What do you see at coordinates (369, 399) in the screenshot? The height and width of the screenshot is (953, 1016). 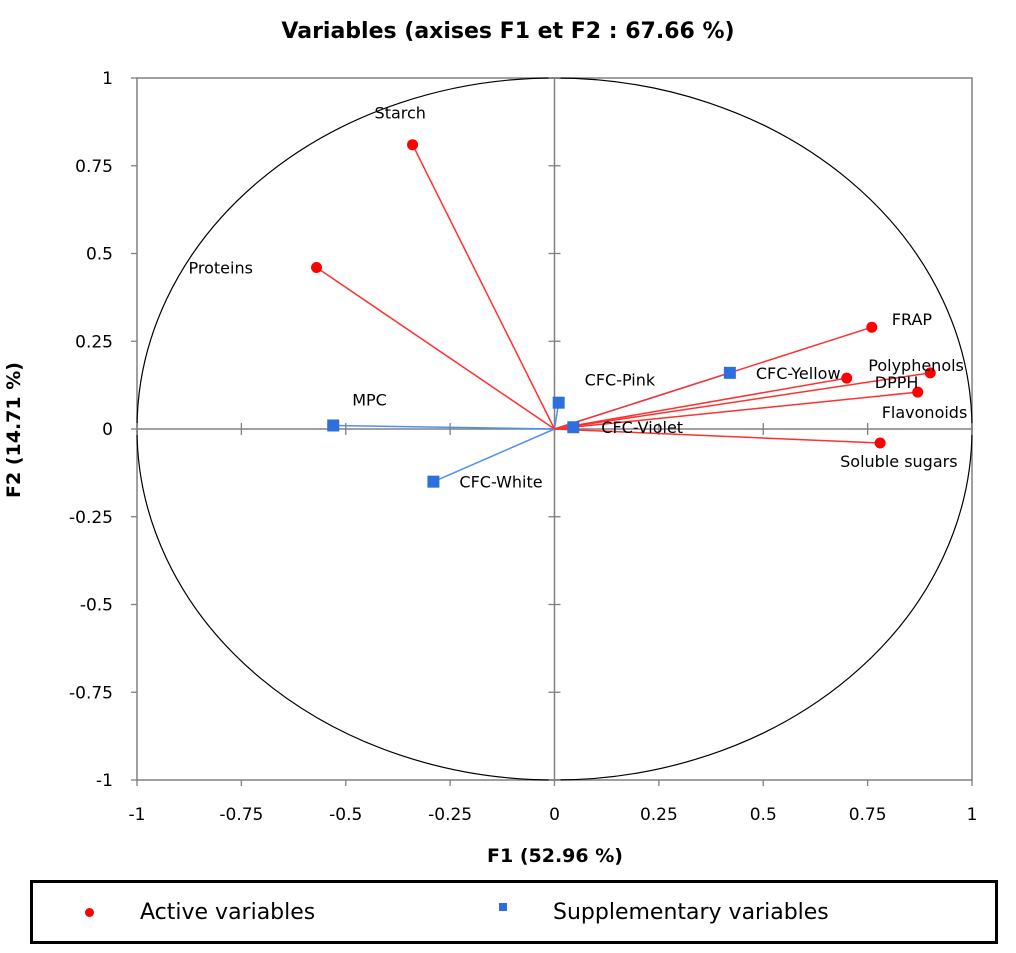 I see `point-label: MPC` at bounding box center [369, 399].